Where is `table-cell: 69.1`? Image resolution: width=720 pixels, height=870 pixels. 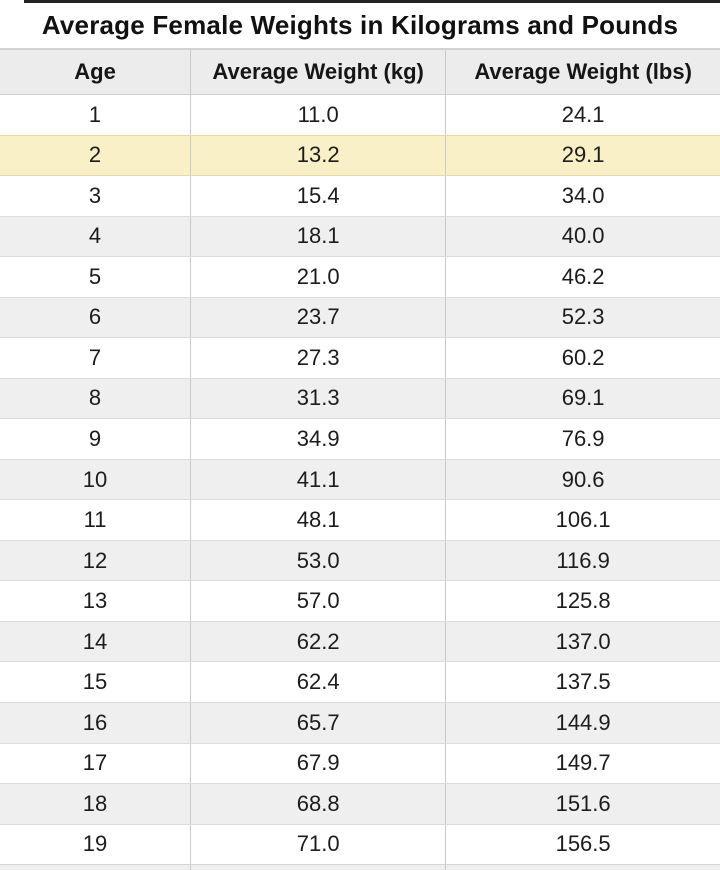
table-cell: 69.1 is located at coordinates (582, 398).